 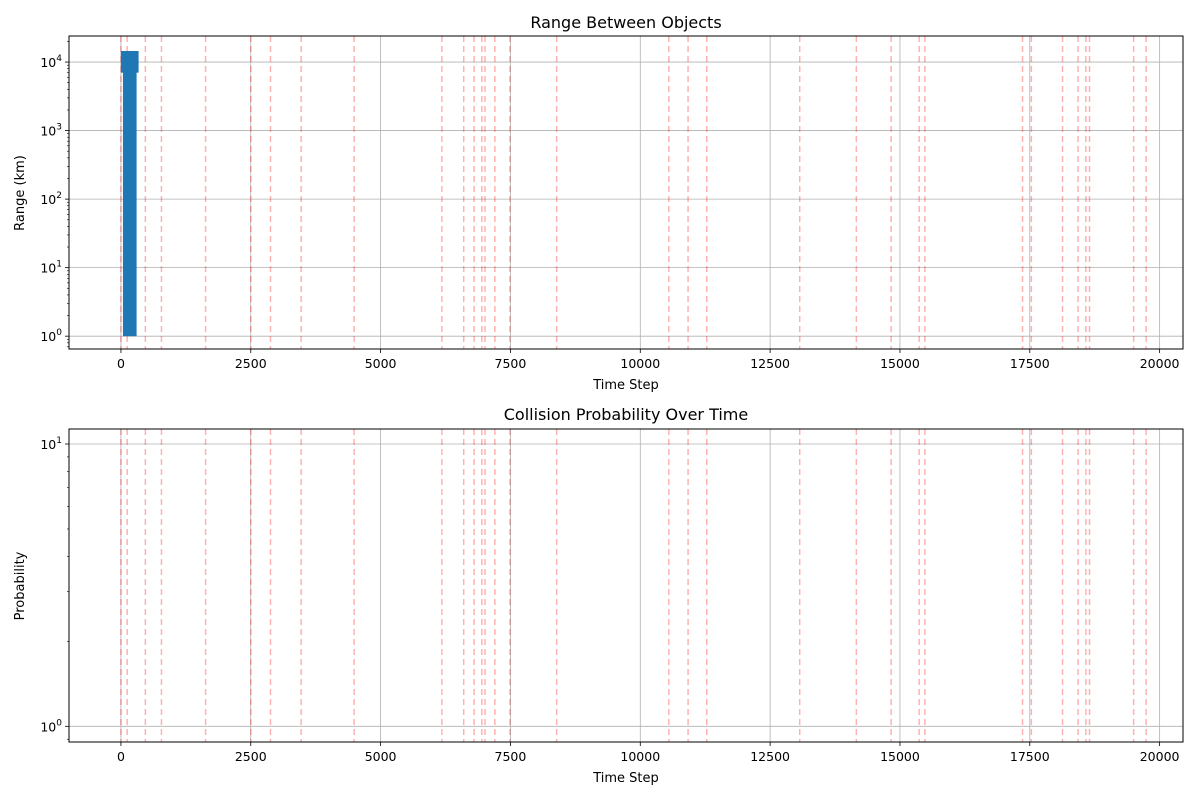 What do you see at coordinates (51, 131) in the screenshot?
I see `y-tick-label: 10³` at bounding box center [51, 131].